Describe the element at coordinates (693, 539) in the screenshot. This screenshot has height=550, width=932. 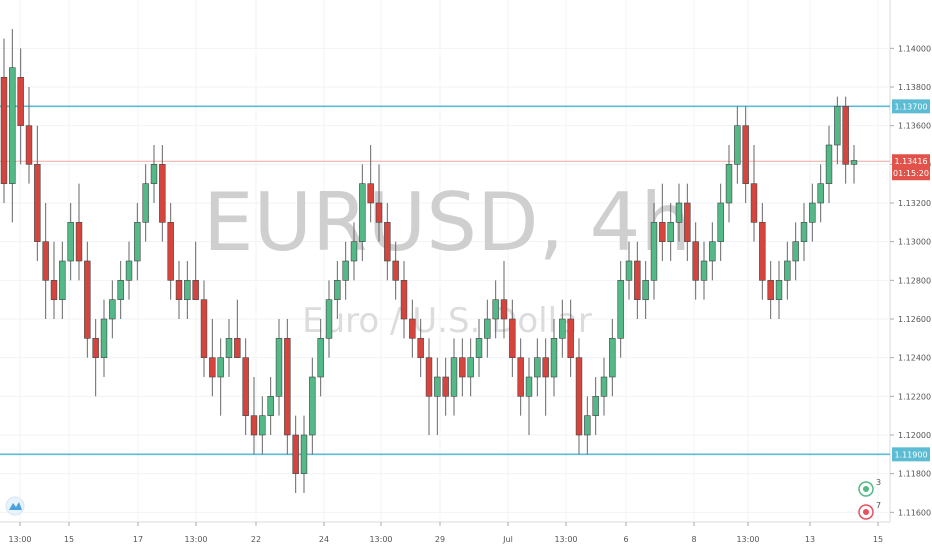
I see `x-tick-label: 8` at that location.